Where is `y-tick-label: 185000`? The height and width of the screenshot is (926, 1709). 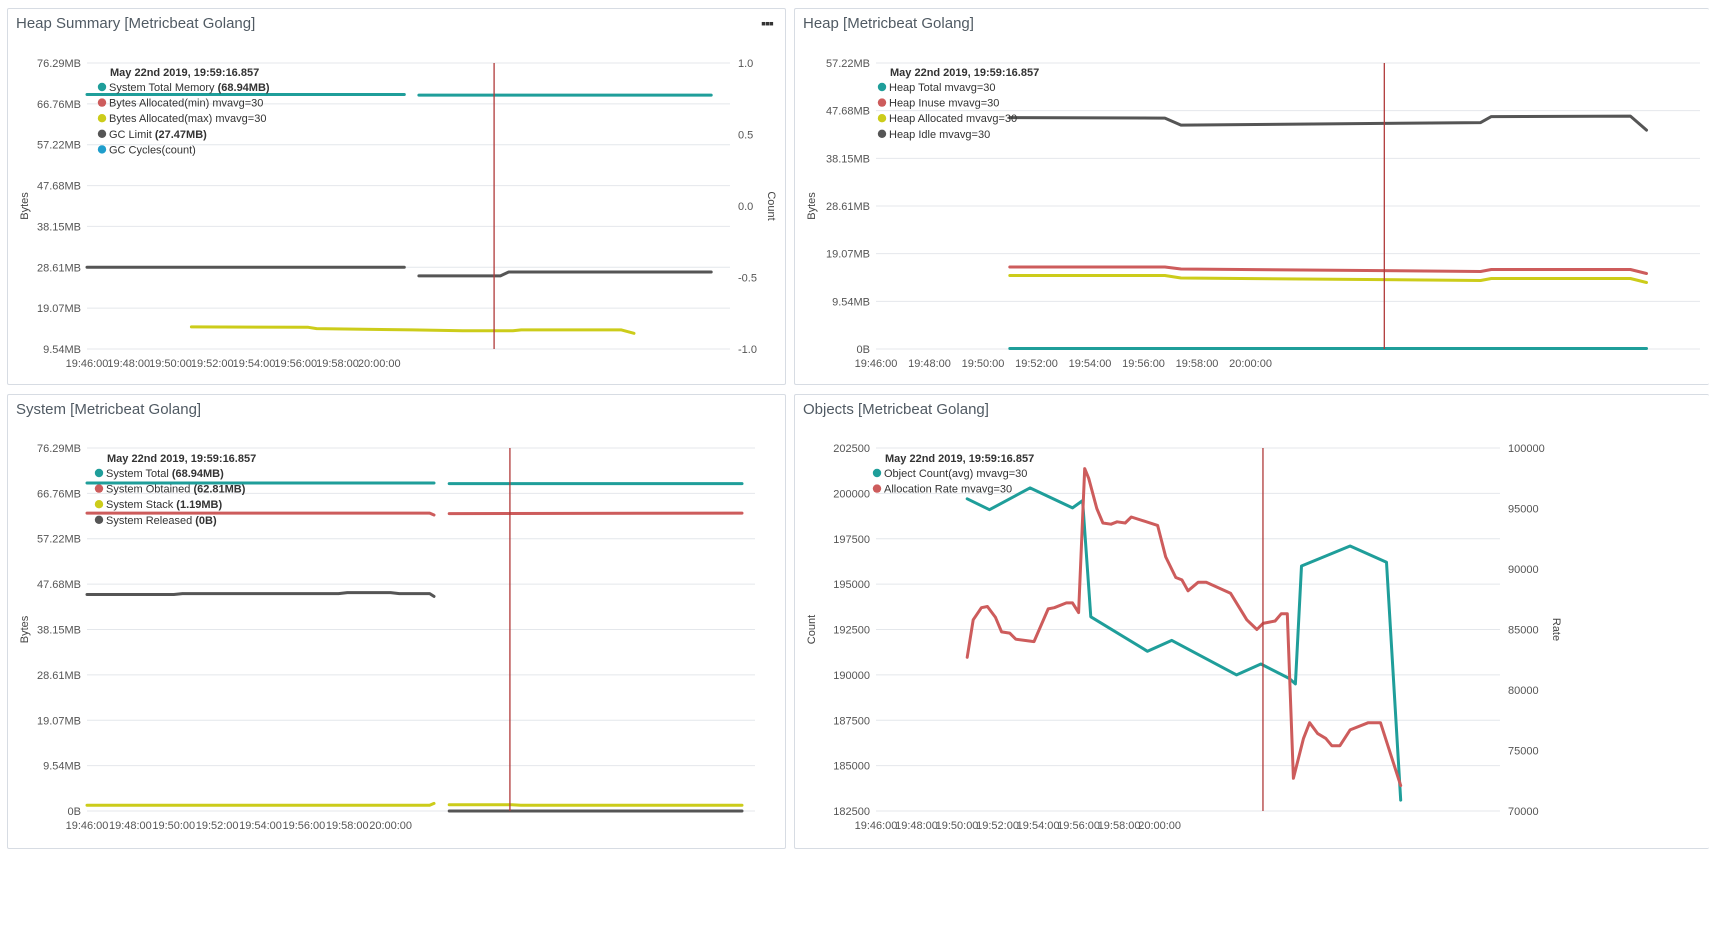
y-tick-label: 185000 is located at coordinates (851, 767).